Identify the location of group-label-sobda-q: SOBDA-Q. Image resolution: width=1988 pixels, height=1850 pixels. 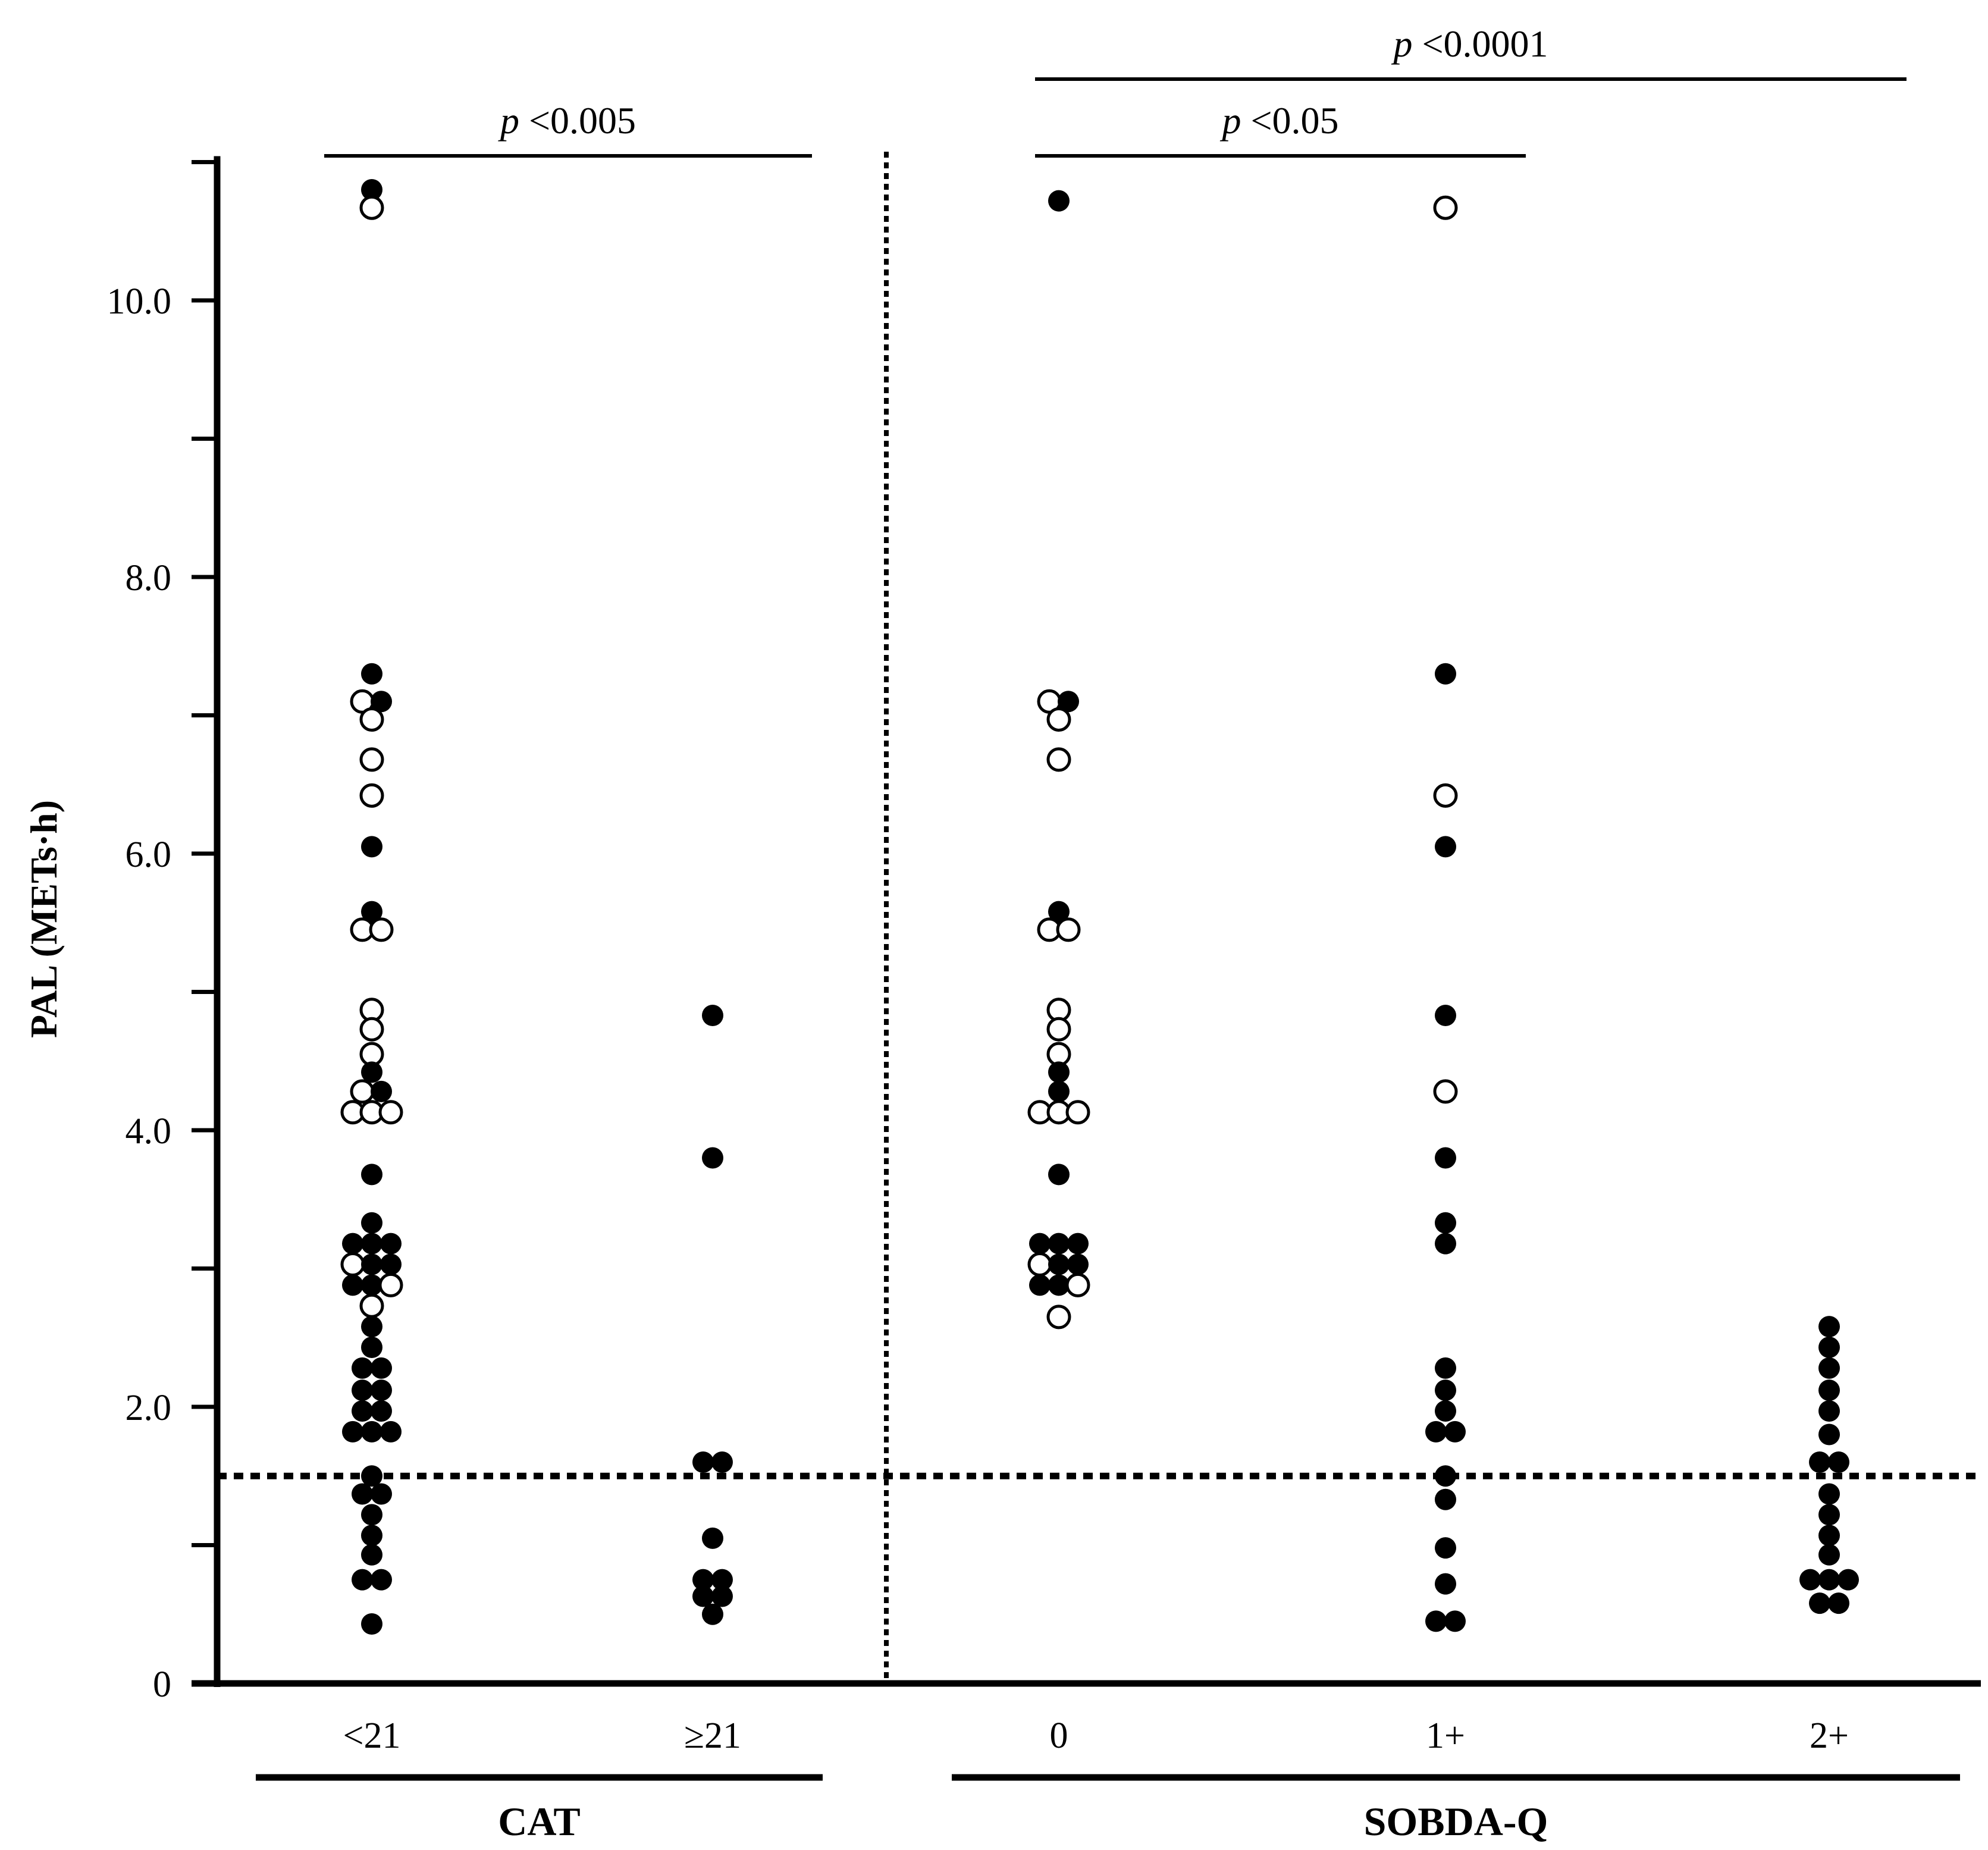
(1456, 1822).